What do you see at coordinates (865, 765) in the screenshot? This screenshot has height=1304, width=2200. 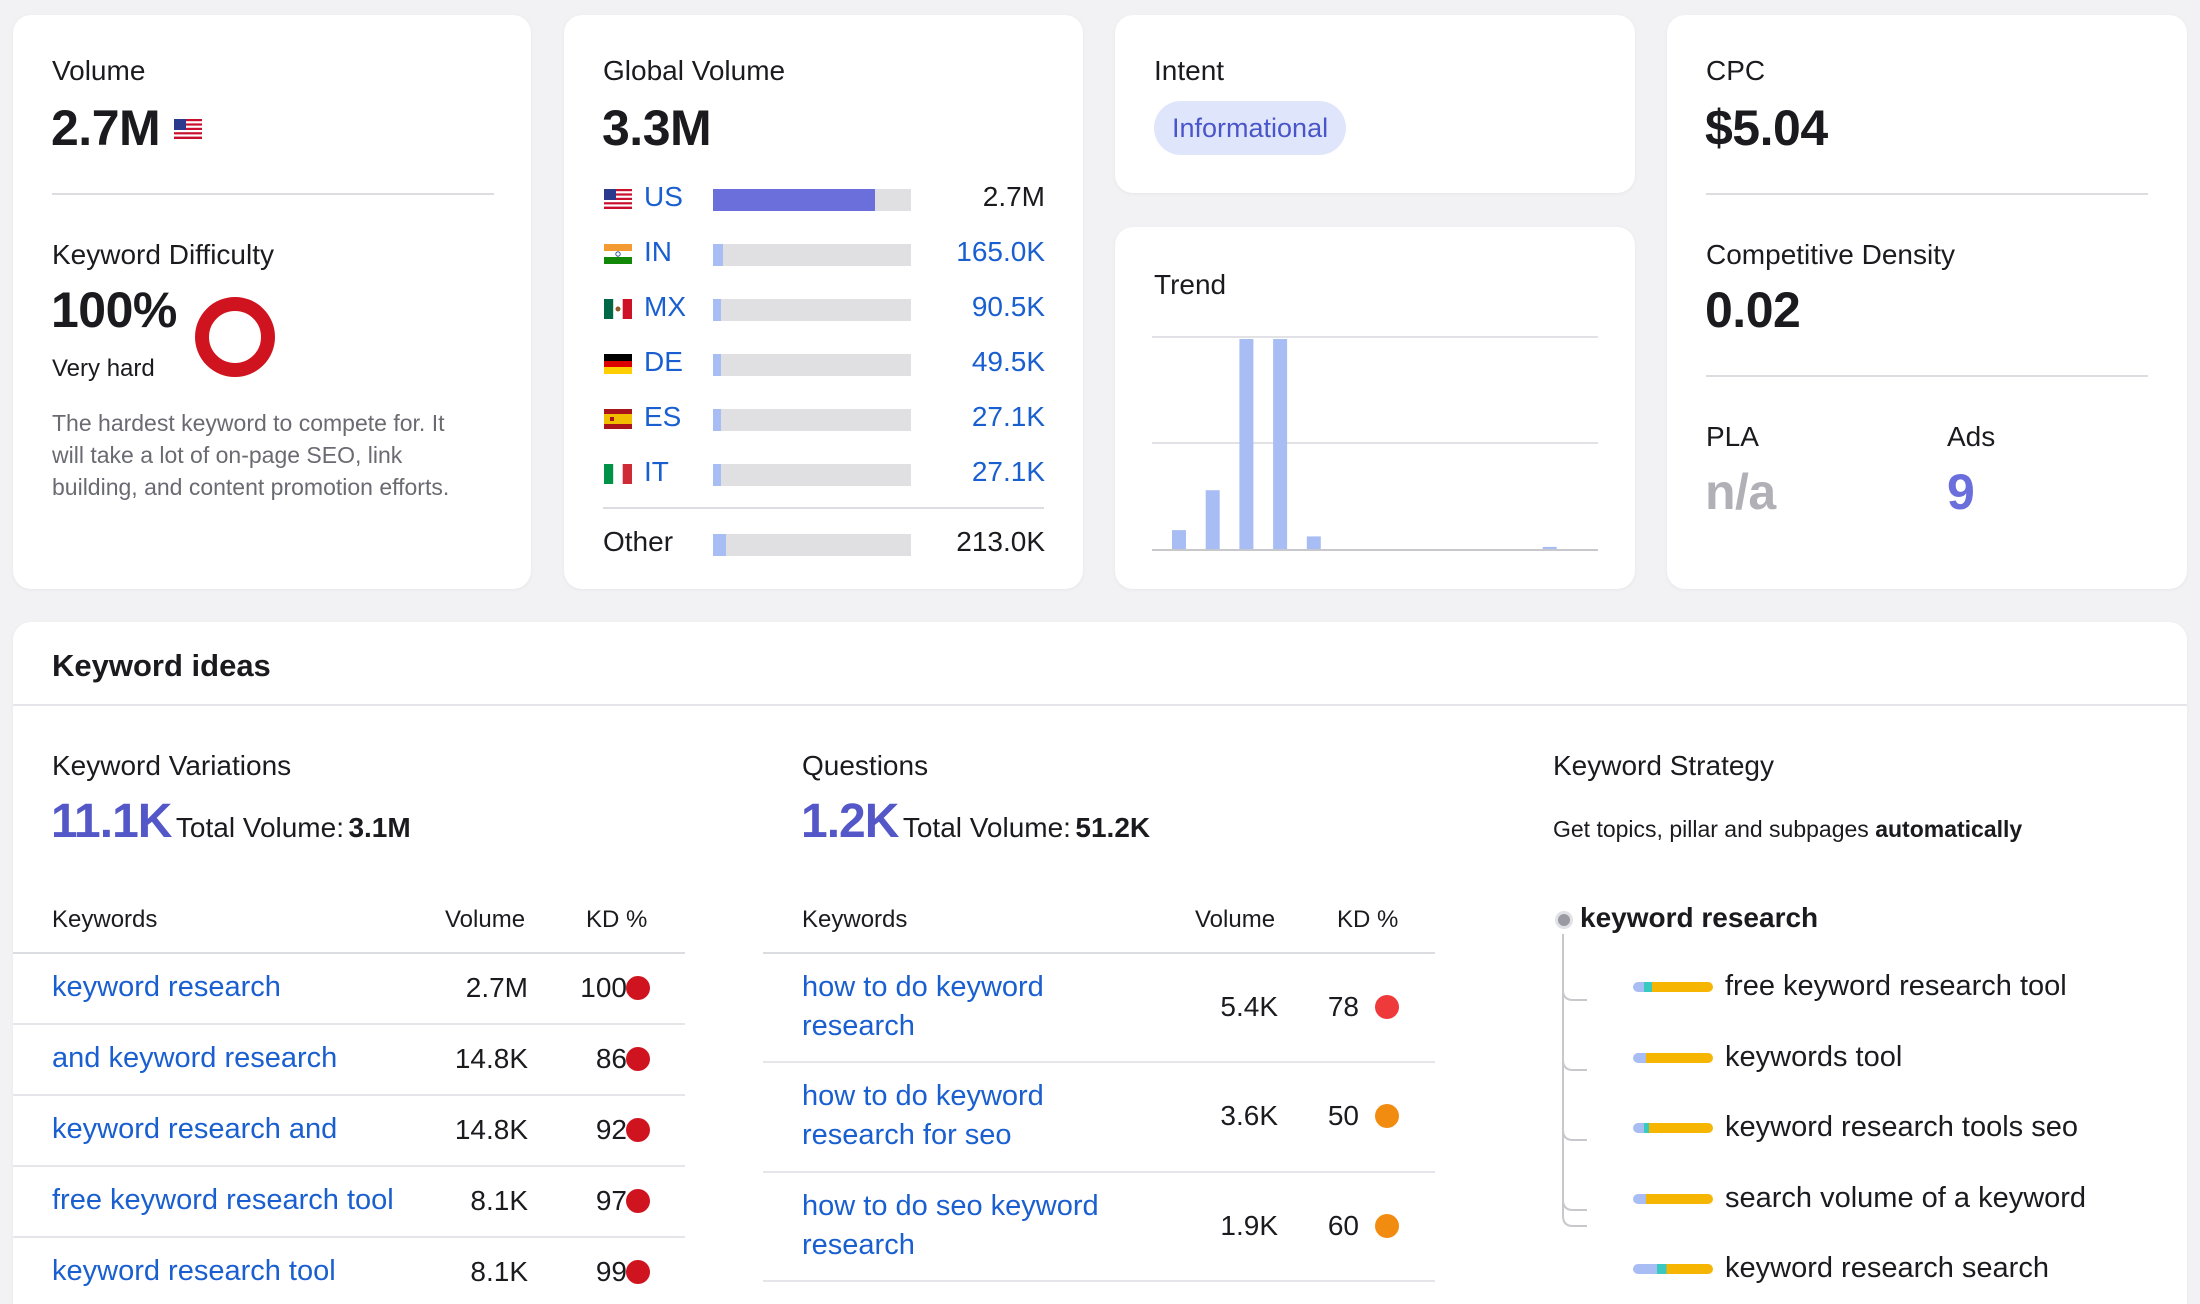 I see `questions-label: Questions` at bounding box center [865, 765].